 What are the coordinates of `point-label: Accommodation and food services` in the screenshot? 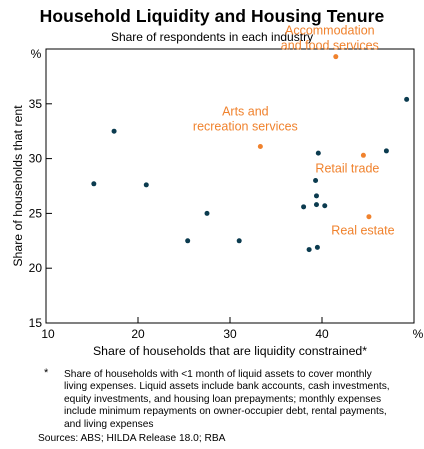 It's located at (330, 38).